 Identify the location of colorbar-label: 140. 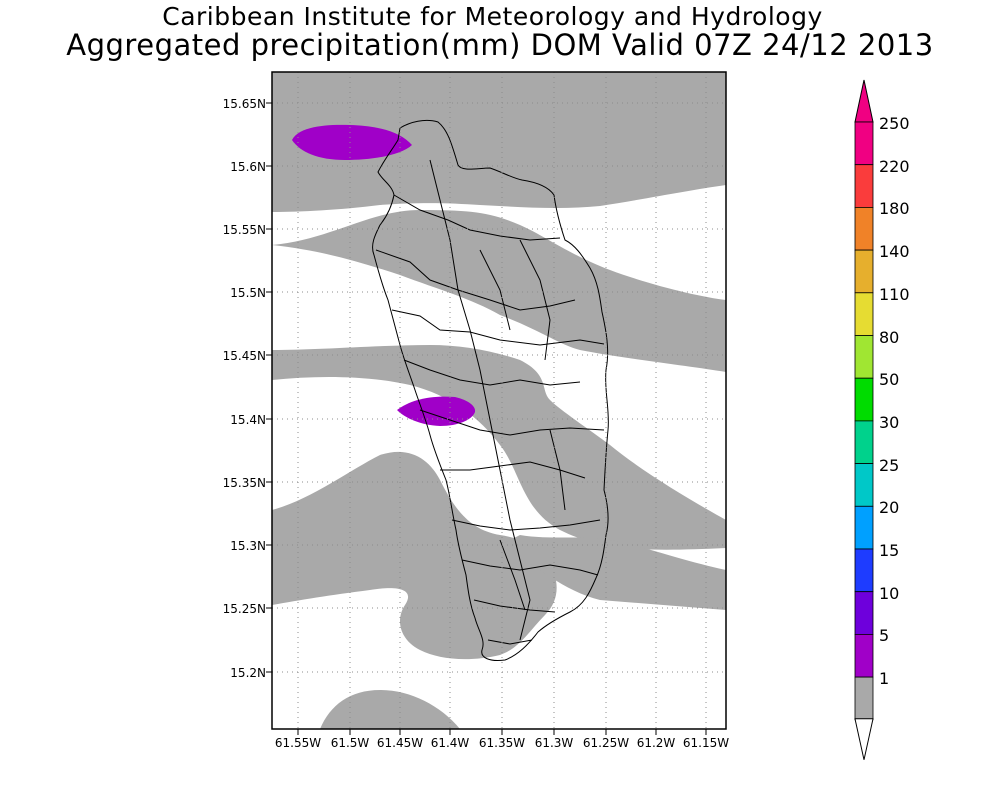
(894, 252).